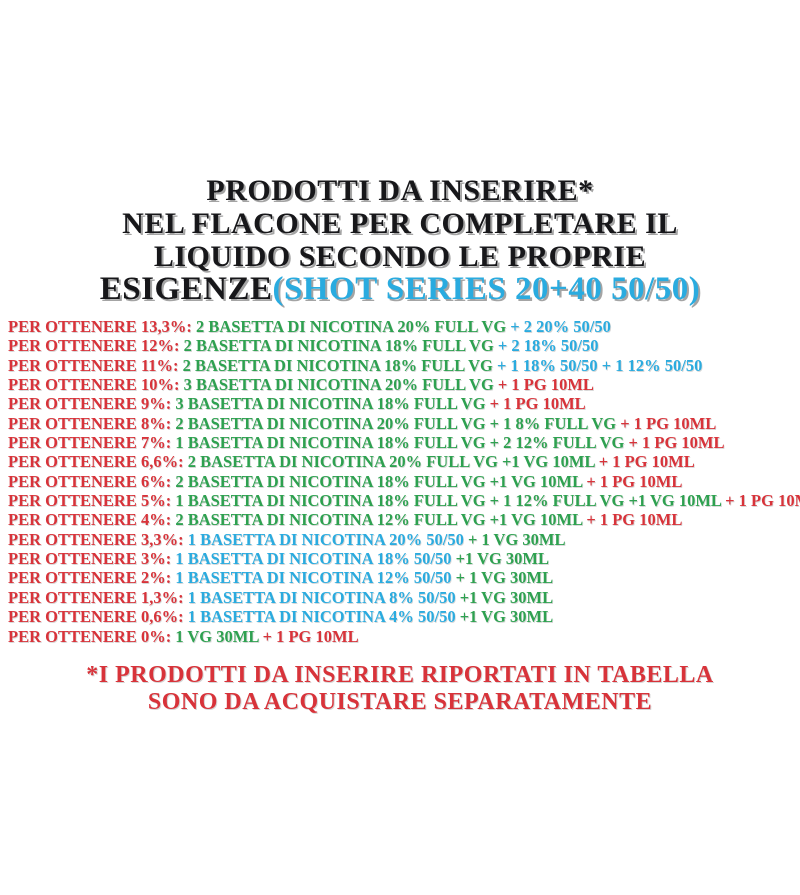 This screenshot has height=895, width=800. Describe the element at coordinates (321, 597) in the screenshot. I see `recipe-segment: 1 BASETTA DI NICOTINA 8% 50/50` at that location.